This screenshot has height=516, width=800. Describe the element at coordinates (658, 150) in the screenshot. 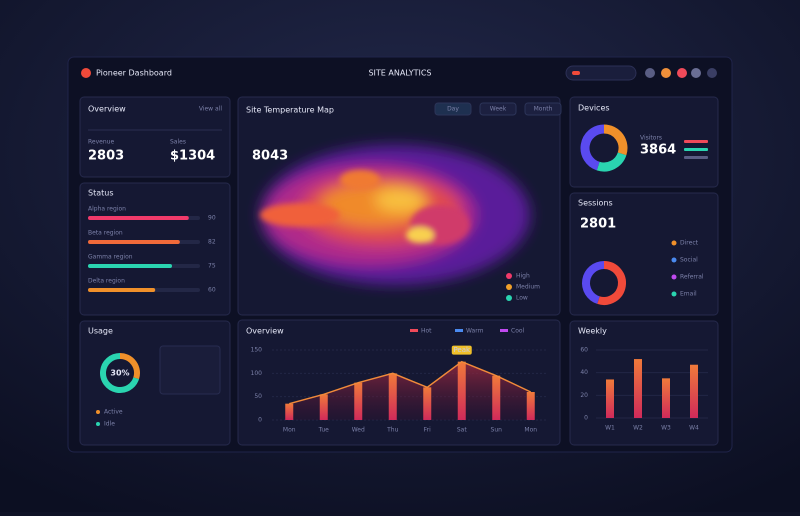

I see `label: 3864` at that location.